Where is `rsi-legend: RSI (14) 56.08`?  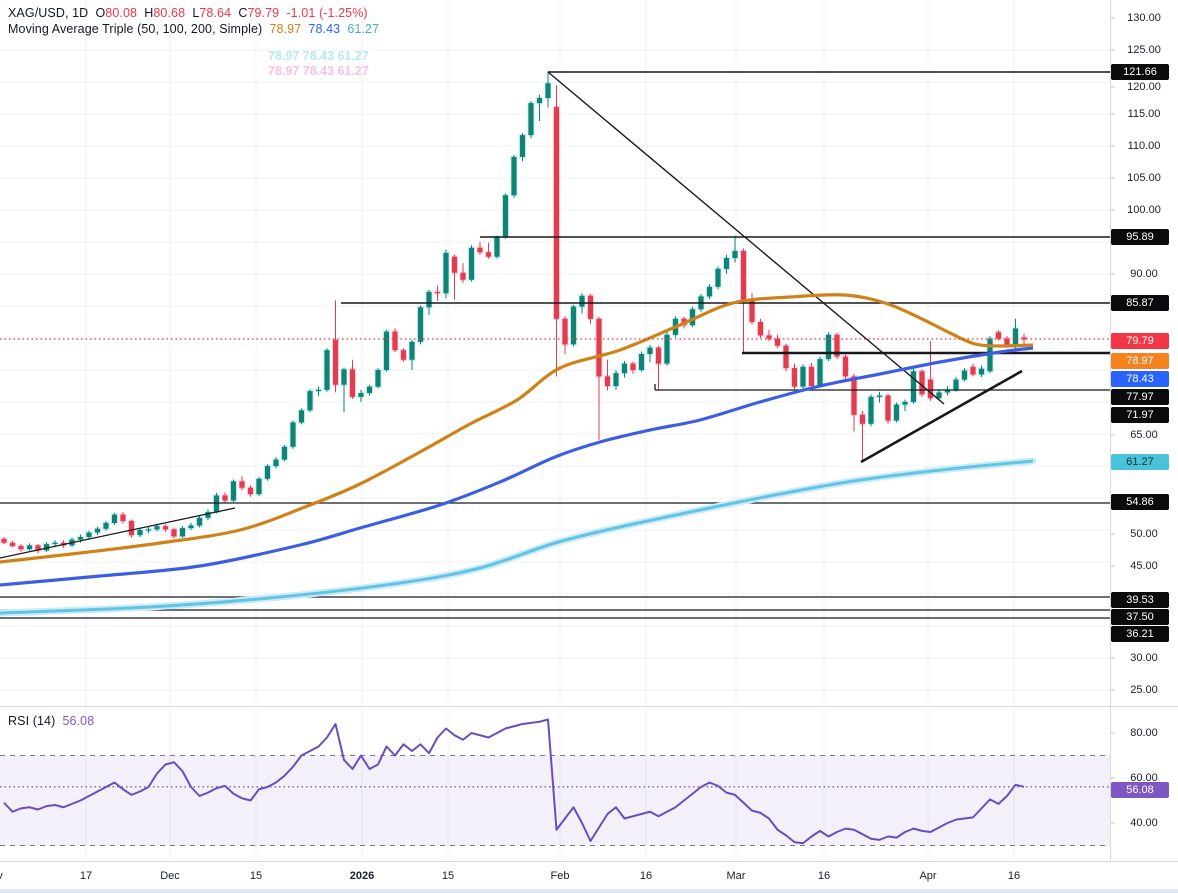
rsi-legend: RSI (14) 56.08 is located at coordinates (51, 721).